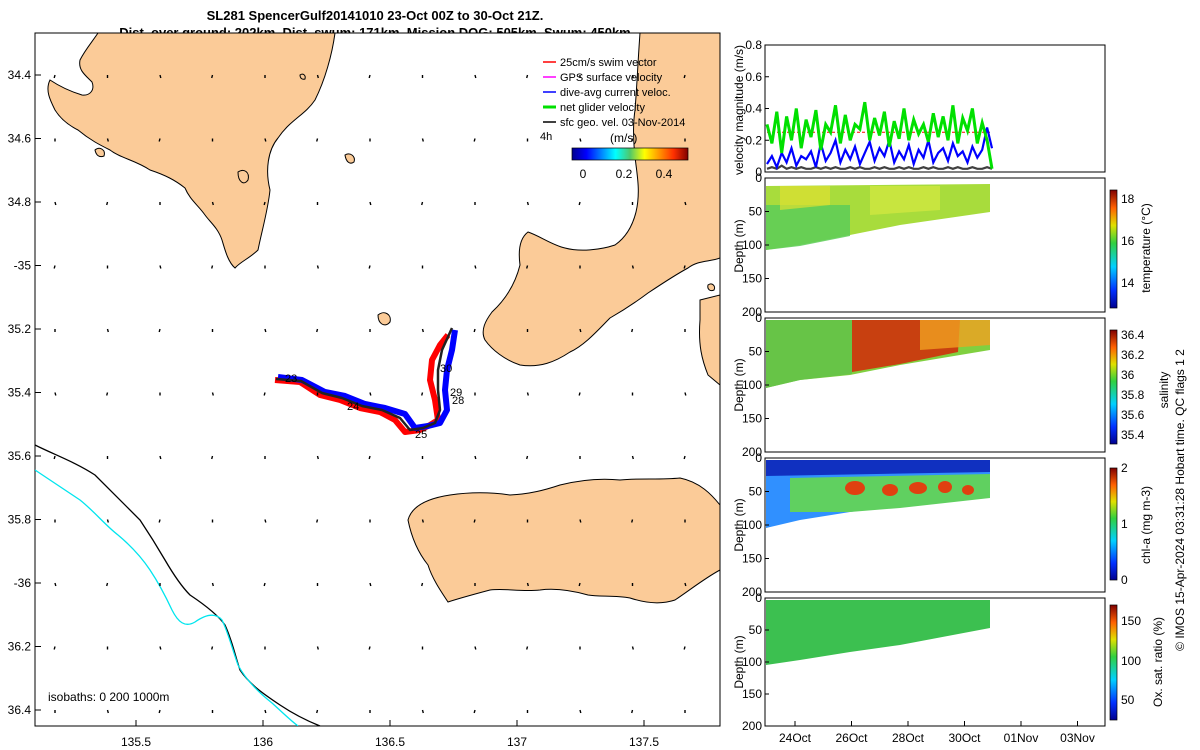 Image resolution: width=1200 pixels, height=750 pixels. Describe the element at coordinates (1131, 661) in the screenshot. I see `ox-cbar-tick-100: 100` at that location.